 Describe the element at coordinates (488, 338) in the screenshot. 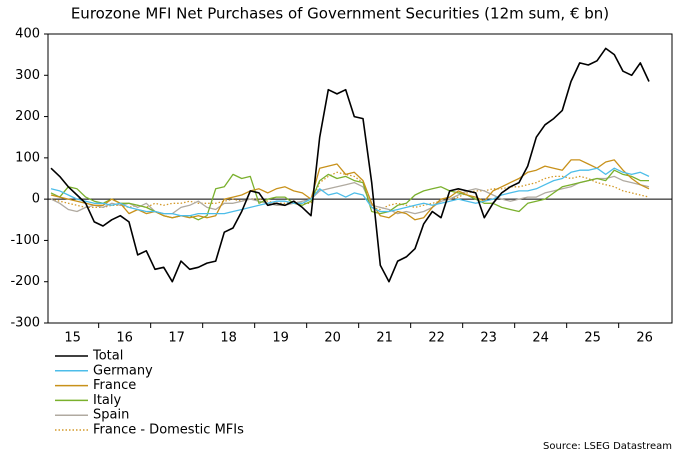

I see `x-tick-label: 23` at that location.